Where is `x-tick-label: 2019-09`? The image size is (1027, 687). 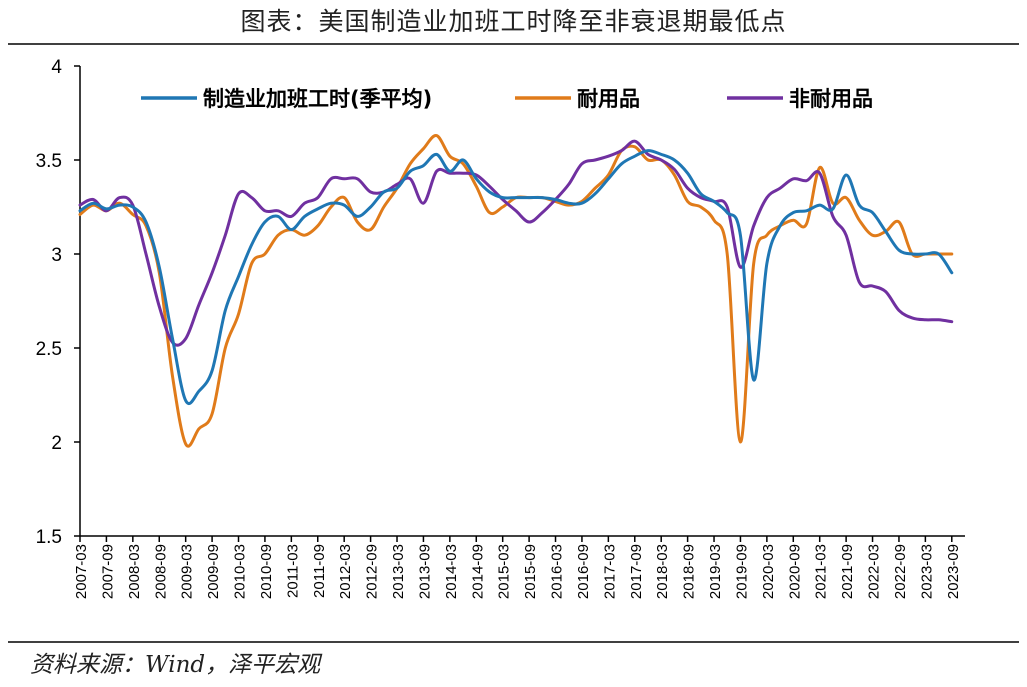
x-tick-label: 2019-09 is located at coordinates (741, 571).